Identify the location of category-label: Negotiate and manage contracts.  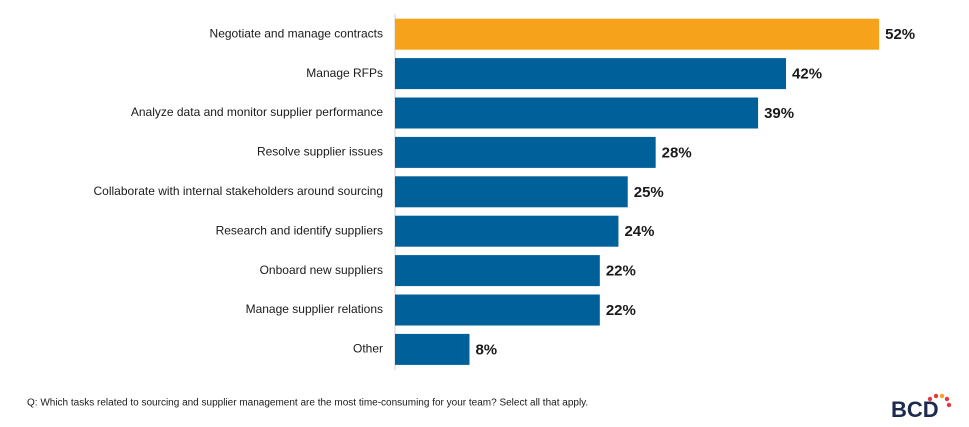
(296, 33).